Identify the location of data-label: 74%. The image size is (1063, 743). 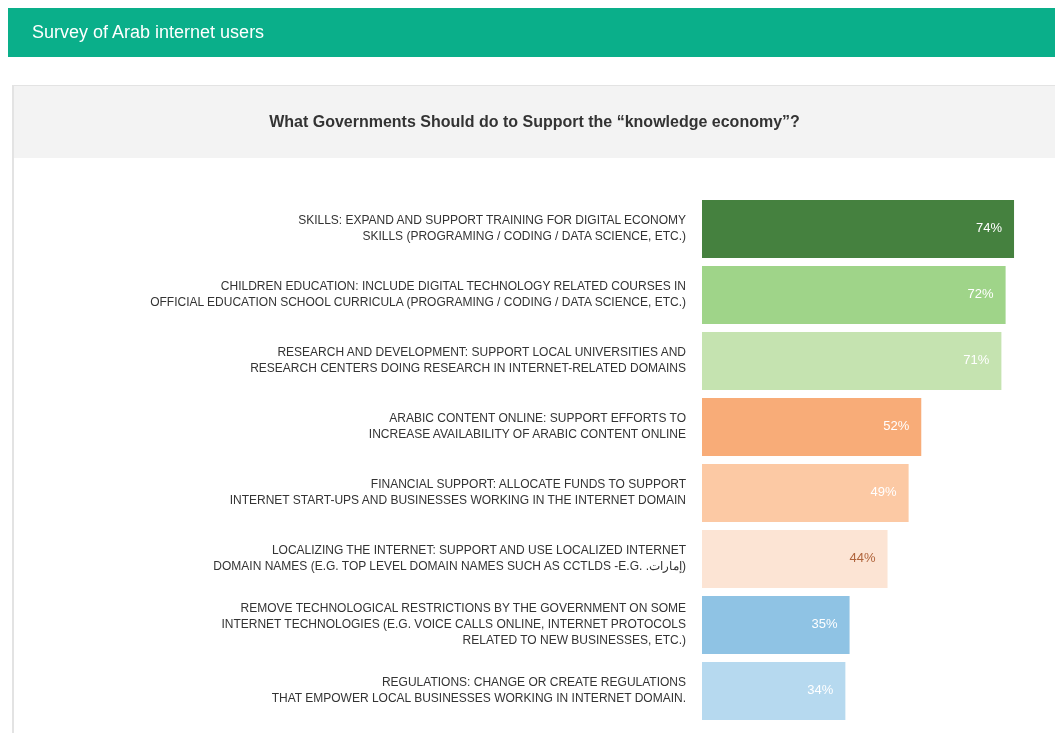
(989, 228).